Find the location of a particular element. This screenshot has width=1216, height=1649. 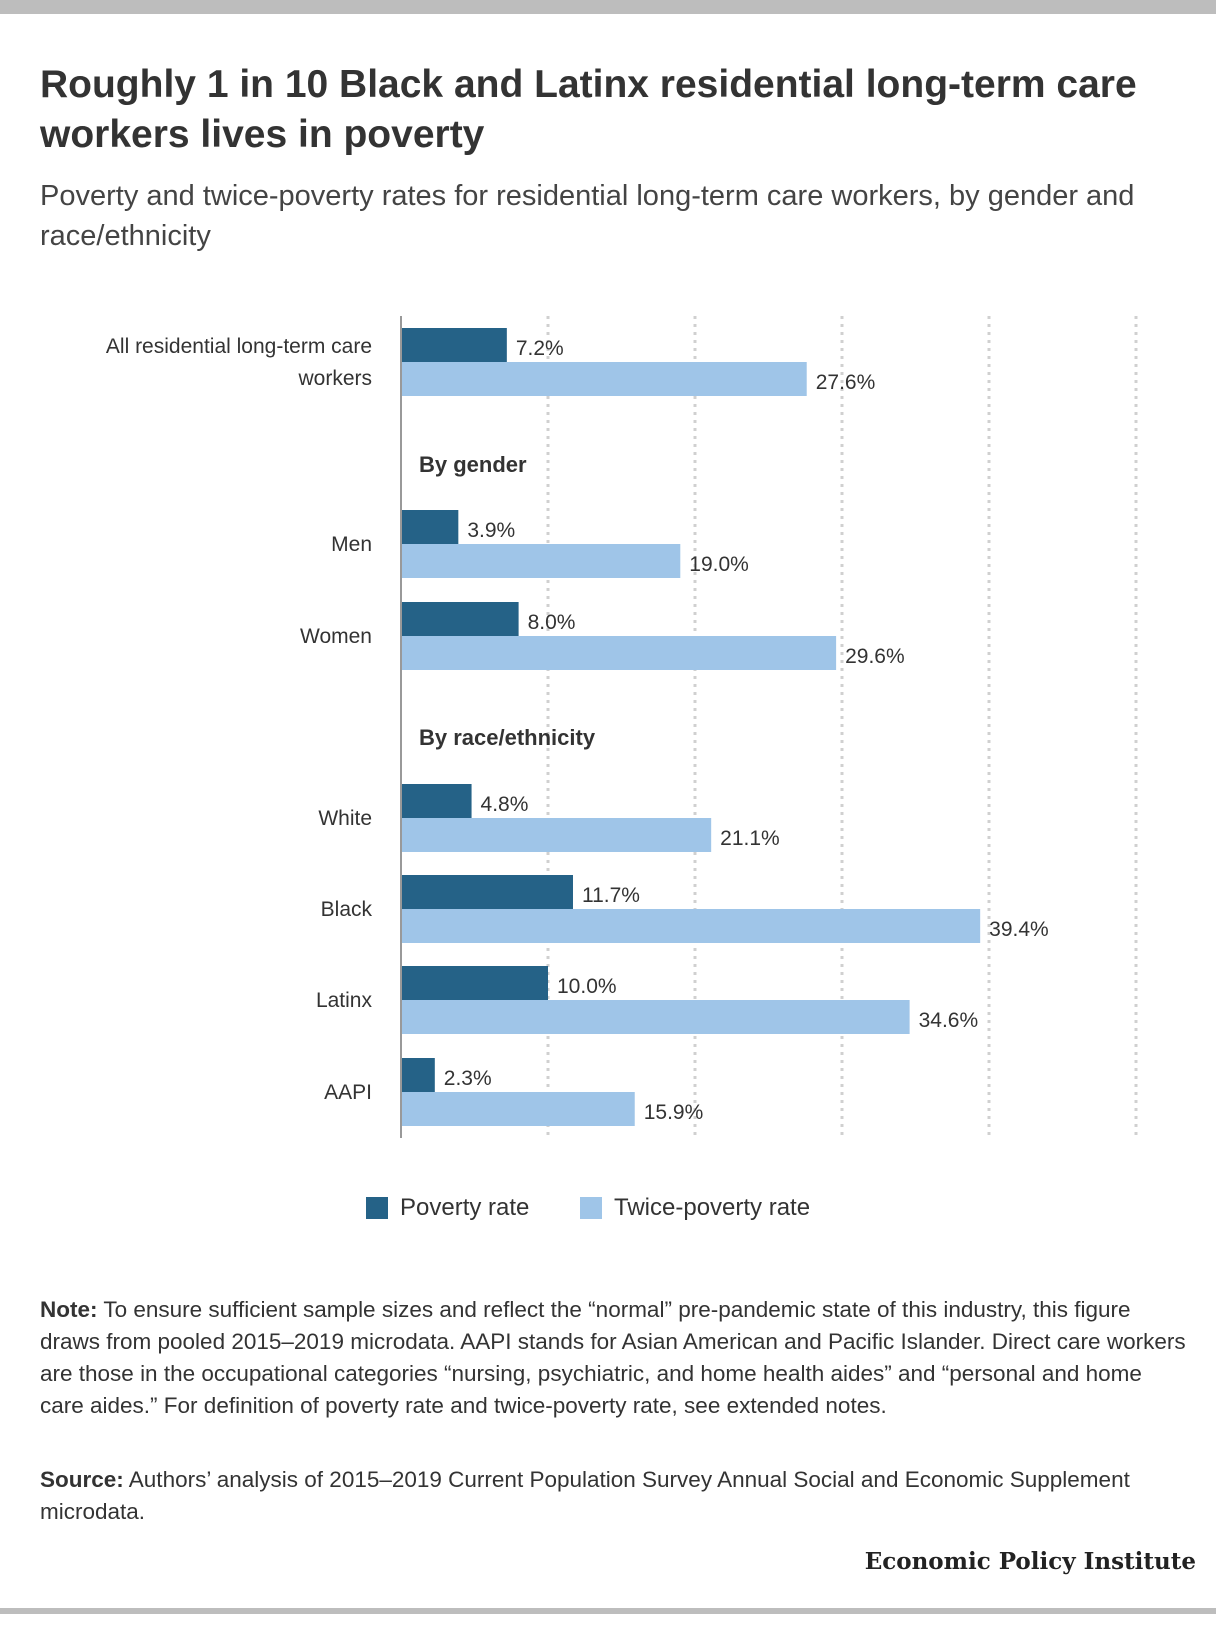

data-label-poverty: 2.3% is located at coordinates (468, 1078).